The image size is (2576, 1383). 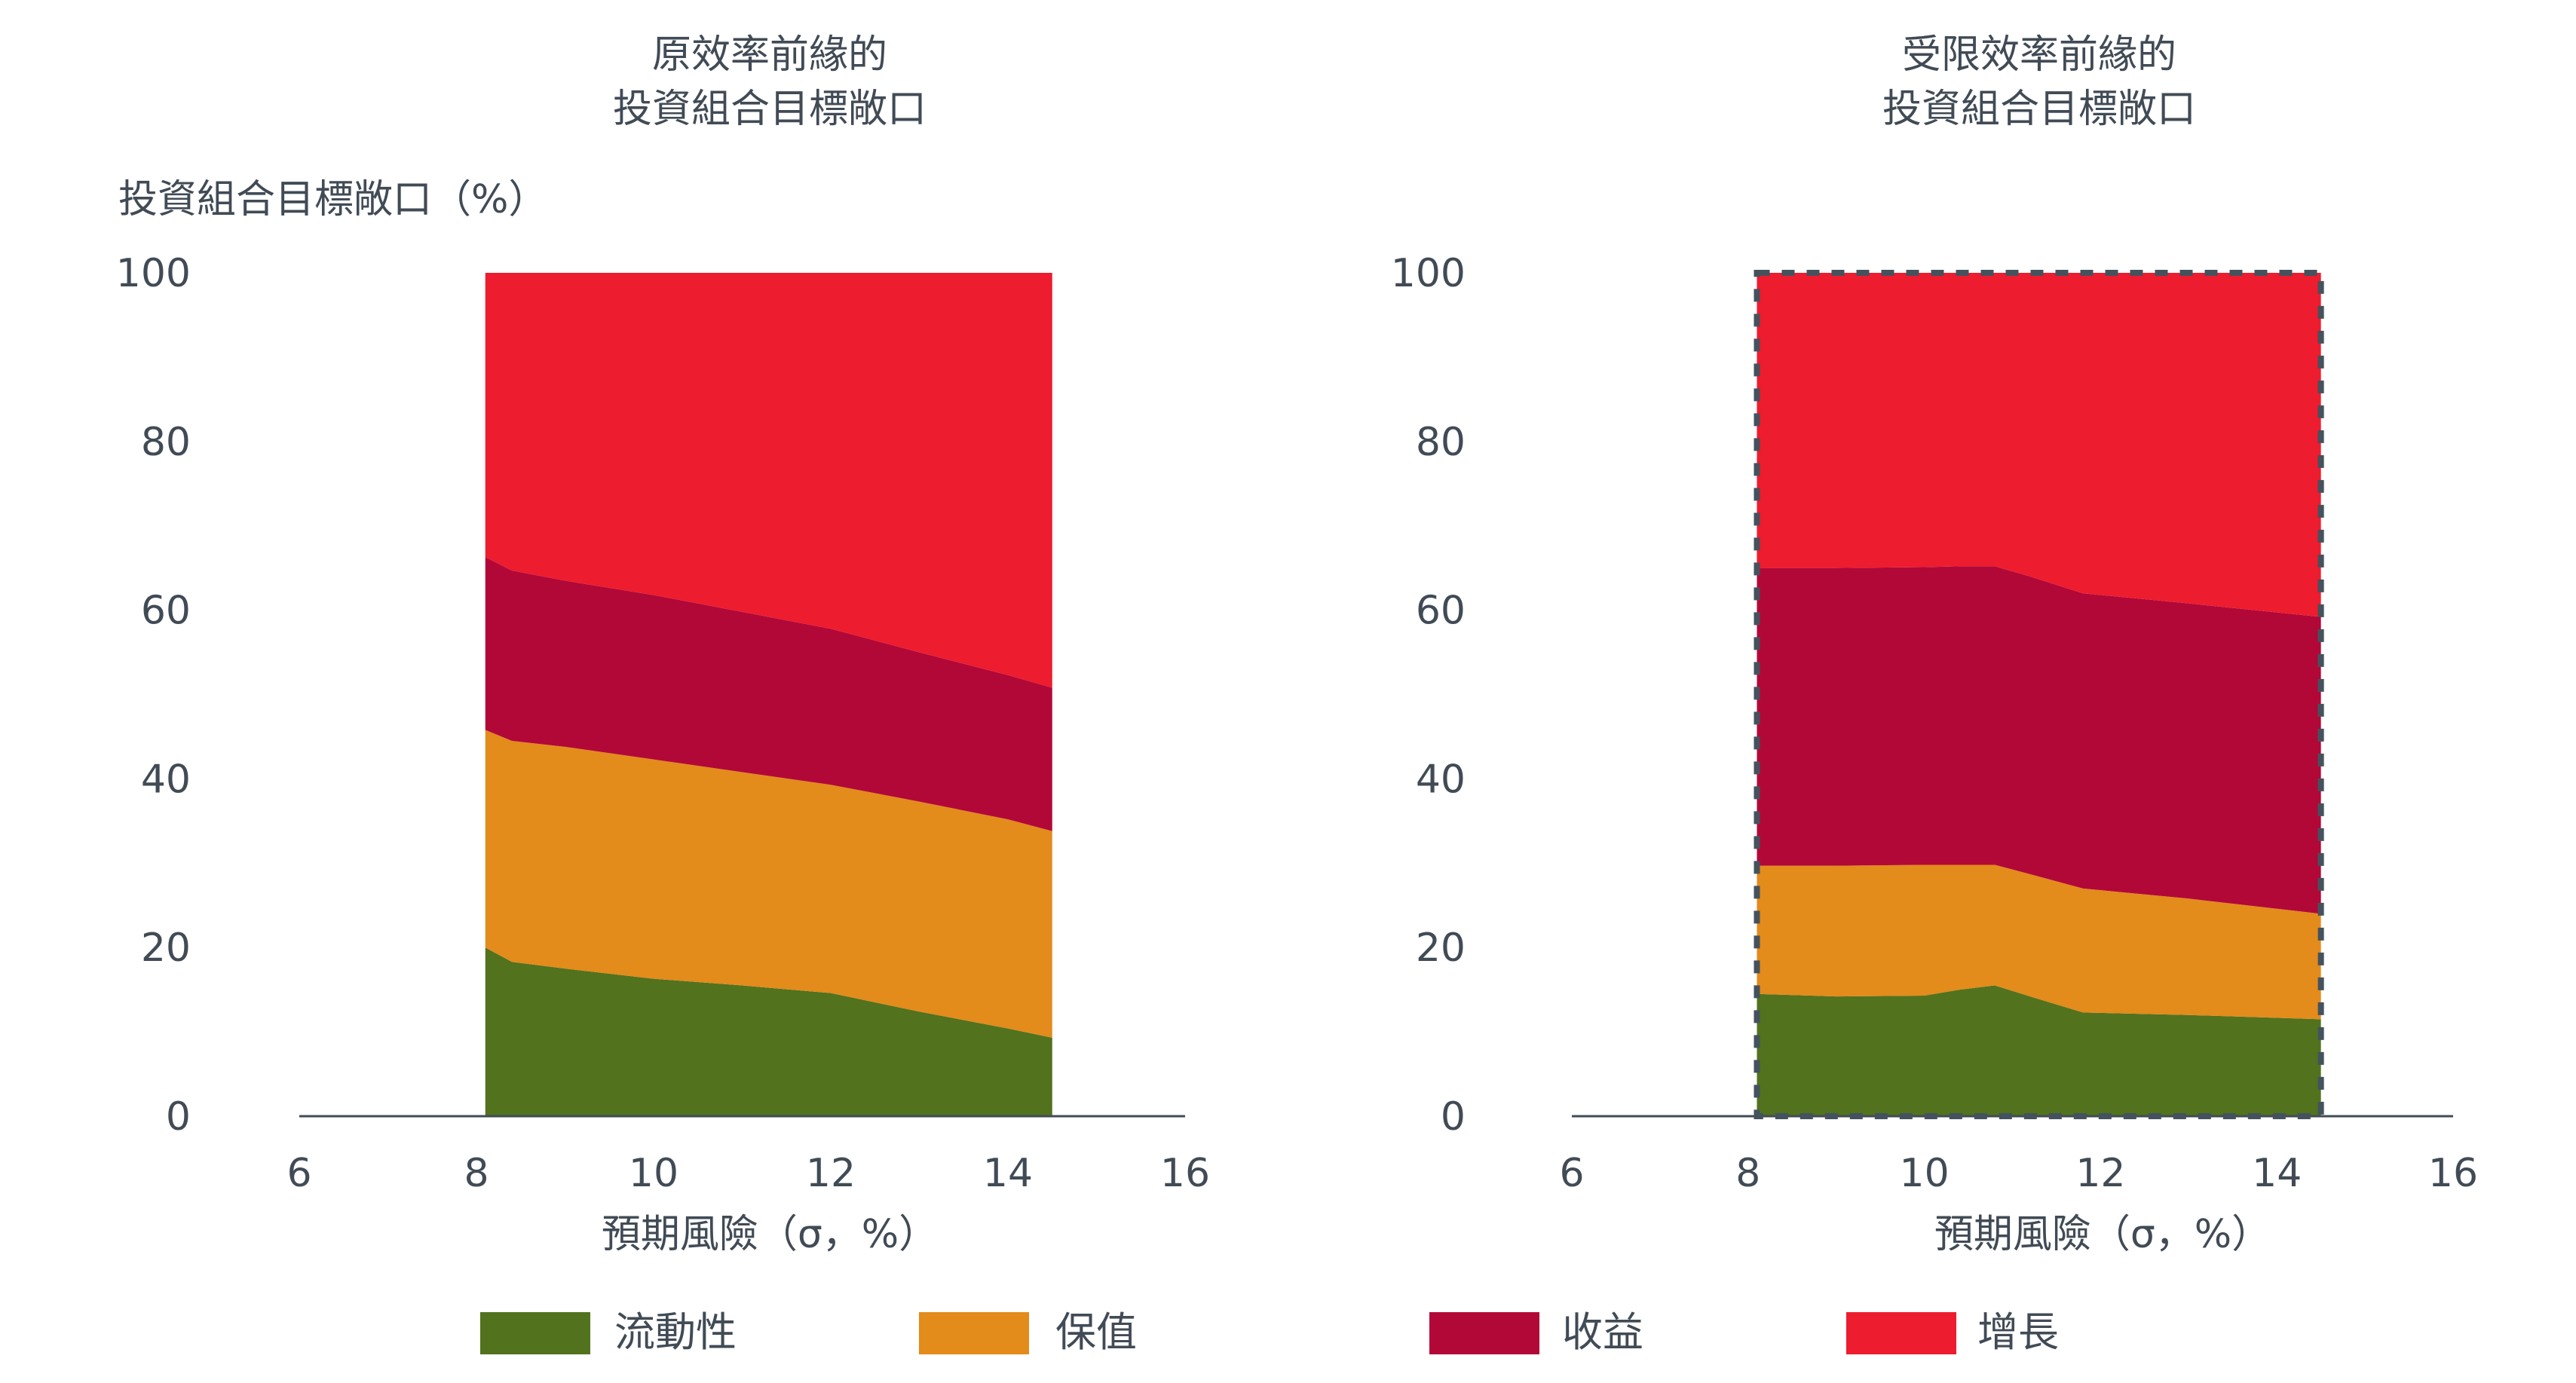 What do you see at coordinates (1096, 1332) in the screenshot?
I see `legend-label: 保值` at bounding box center [1096, 1332].